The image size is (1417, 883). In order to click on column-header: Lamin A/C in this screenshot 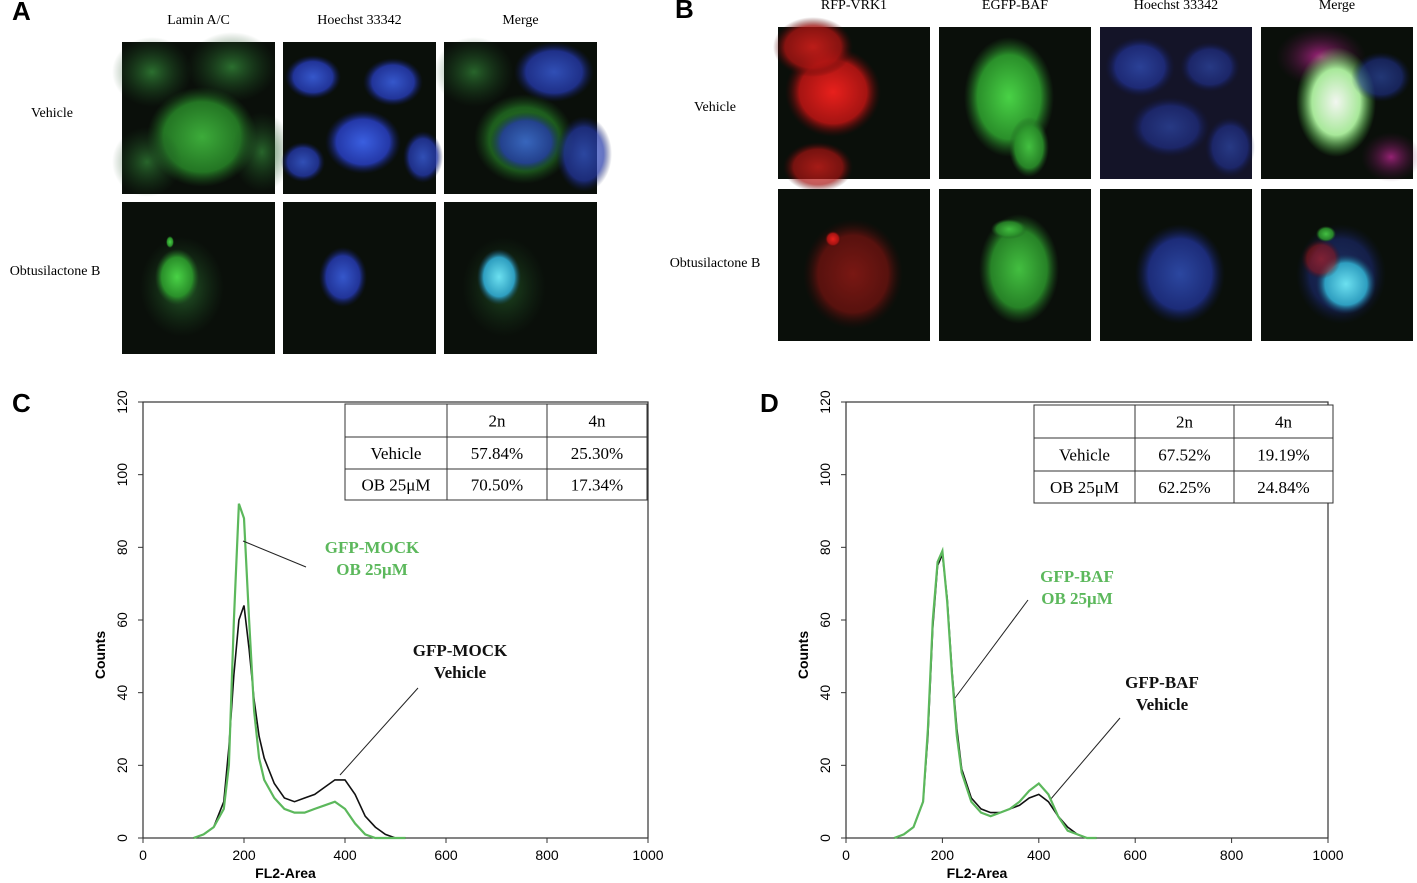, I will do `click(198, 20)`.